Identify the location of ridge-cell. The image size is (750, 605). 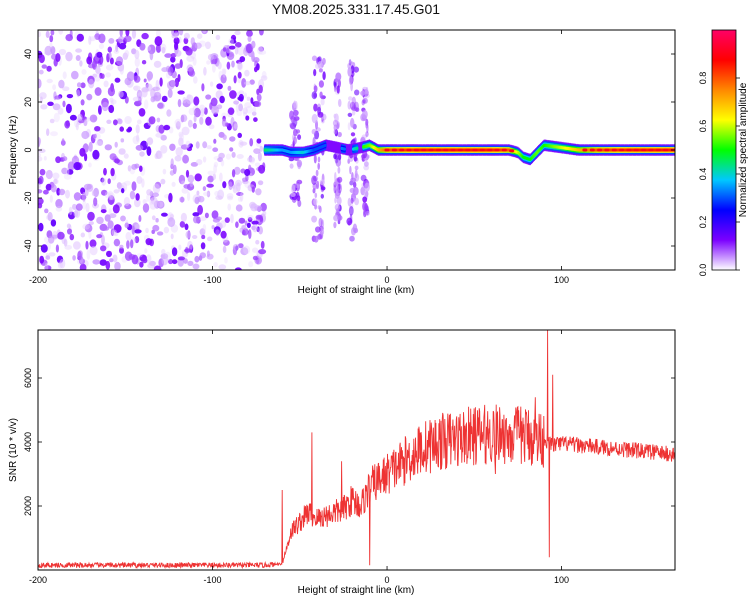
(345, 149).